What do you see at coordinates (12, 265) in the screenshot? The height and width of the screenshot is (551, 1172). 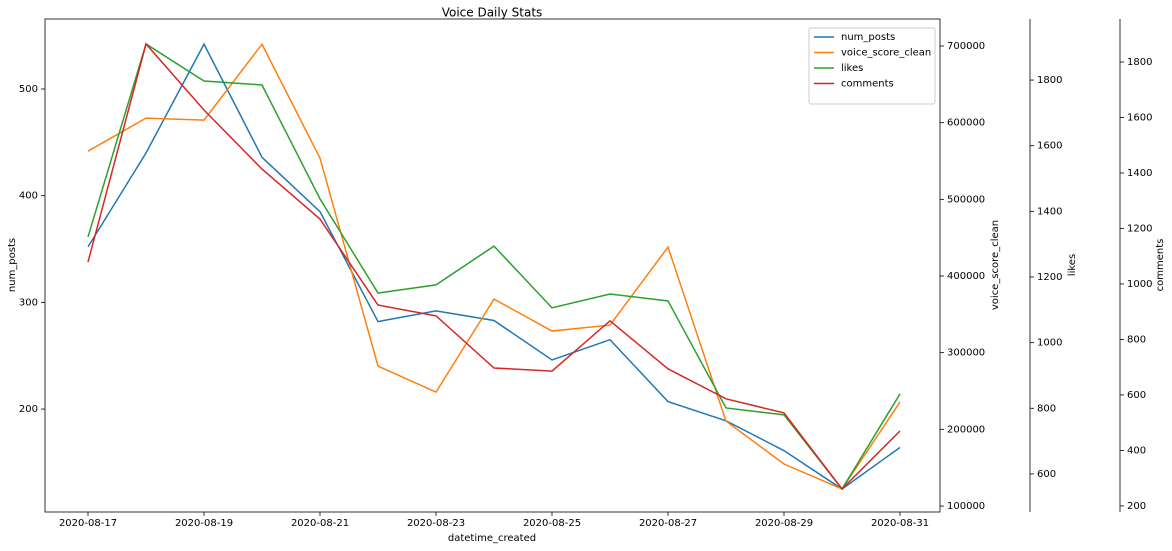 I see `y-axis-label: num_posts` at bounding box center [12, 265].